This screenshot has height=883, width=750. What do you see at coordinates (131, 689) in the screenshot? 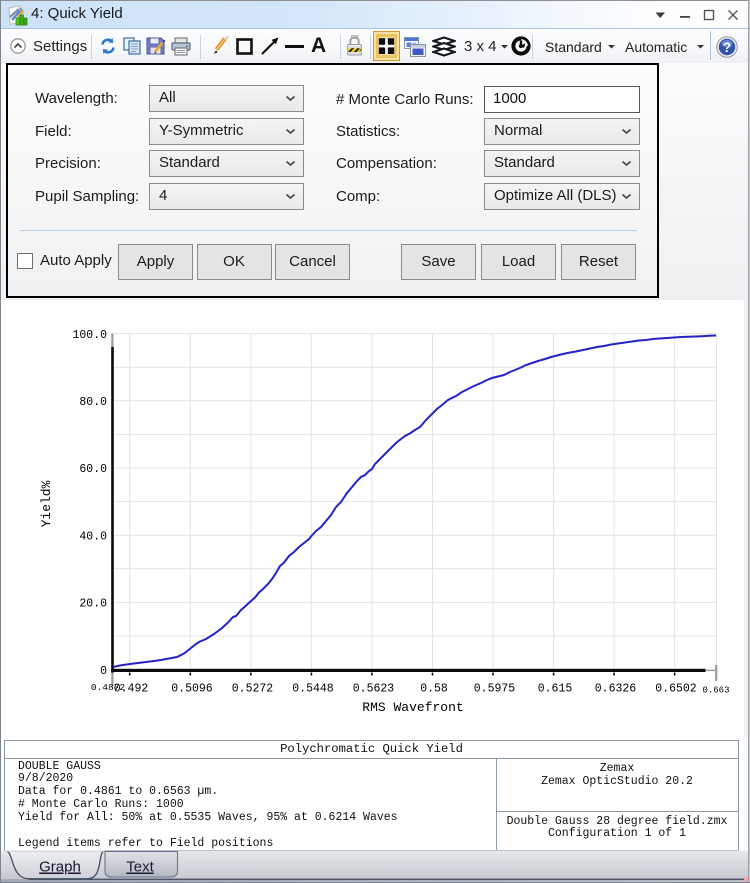
I see `svg-text: 0.492` at bounding box center [131, 689].